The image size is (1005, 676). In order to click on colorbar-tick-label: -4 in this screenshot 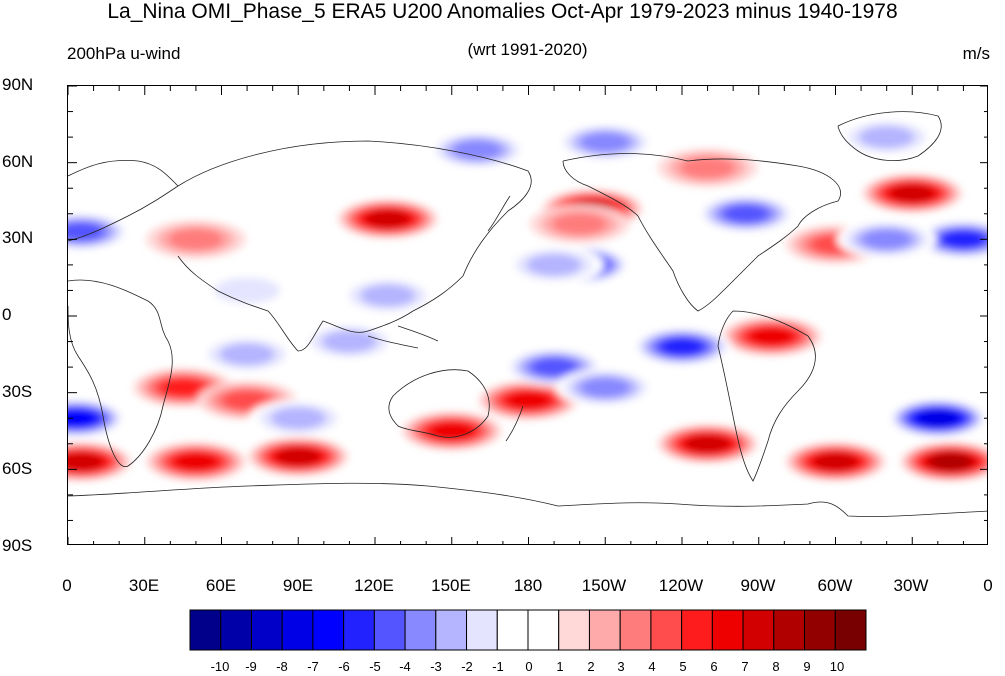, I will do `click(405, 666)`.